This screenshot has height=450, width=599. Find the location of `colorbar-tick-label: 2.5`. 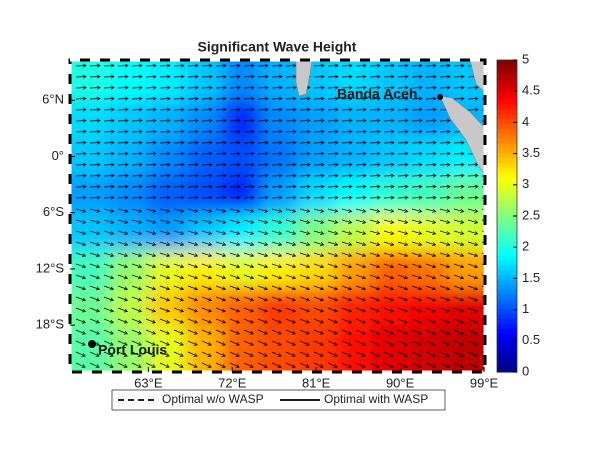

colorbar-tick-label: 2.5 is located at coordinates (531, 214).